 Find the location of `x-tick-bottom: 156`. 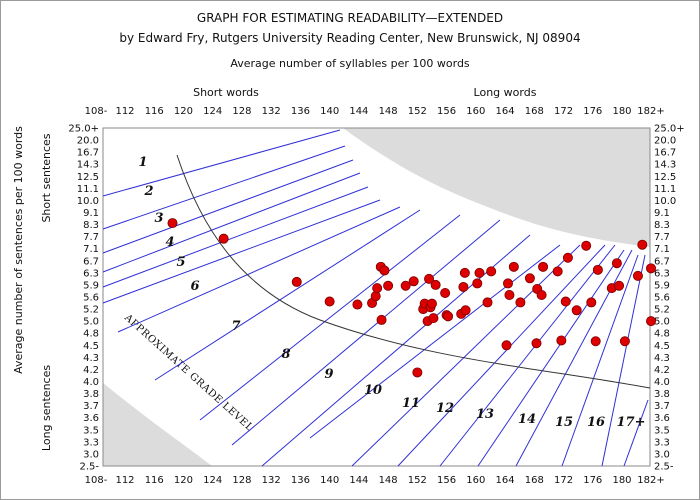

x-tick-bottom: 156 is located at coordinates (446, 480).